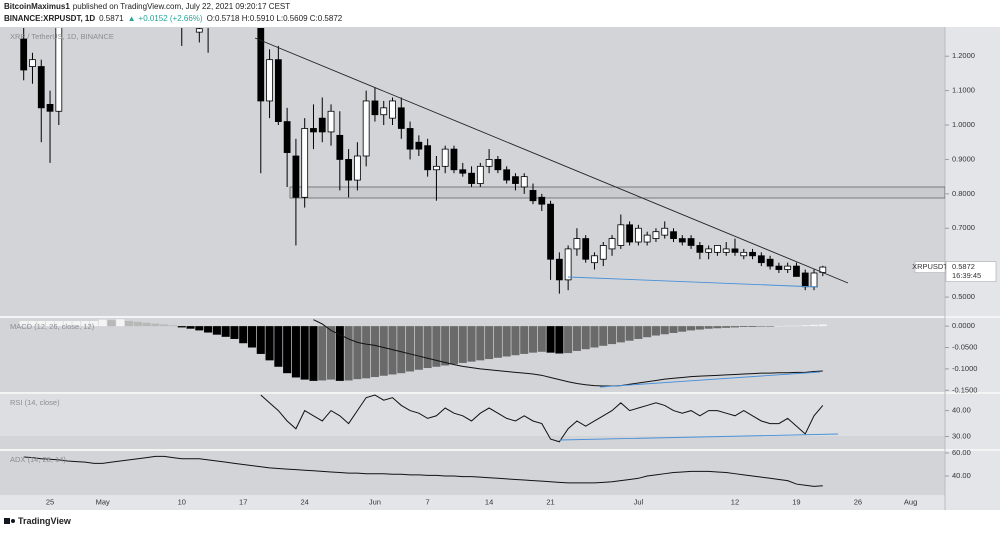 The image size is (1000, 533). I want to click on x-tick-label: 24, so click(305, 501).